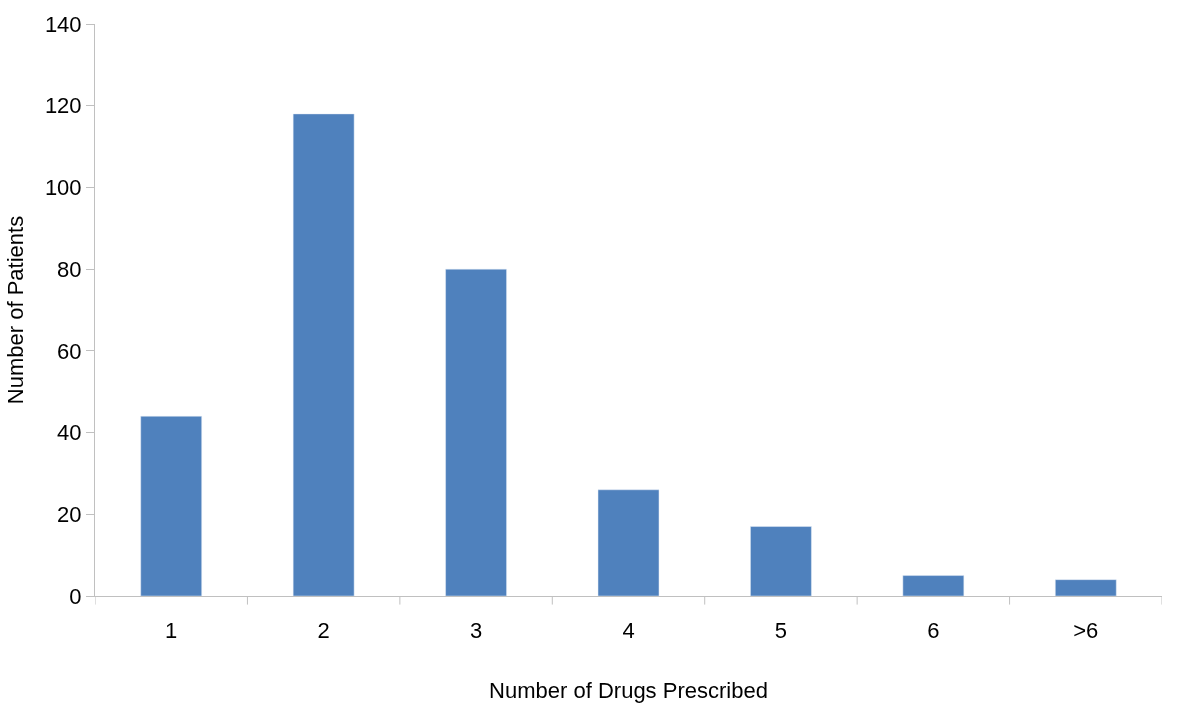 This screenshot has height=711, width=1202. Describe the element at coordinates (171, 631) in the screenshot. I see `x-tick-label: 1` at that location.